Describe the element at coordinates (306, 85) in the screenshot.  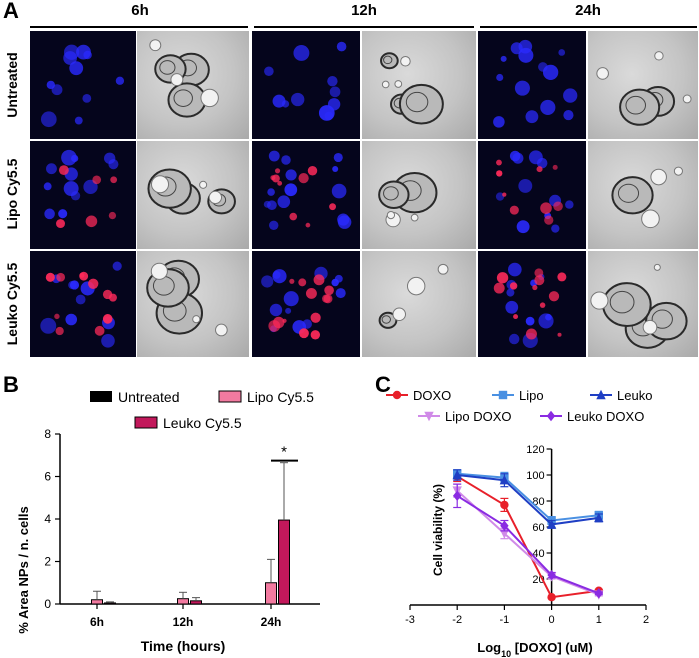
I see `micrograph-untreated-12h-fluorescence` at that location.